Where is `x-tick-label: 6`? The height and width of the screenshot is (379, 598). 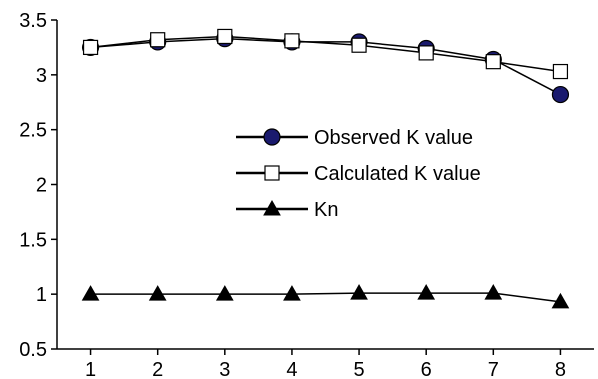
x-tick-label: 6 is located at coordinates (426, 369).